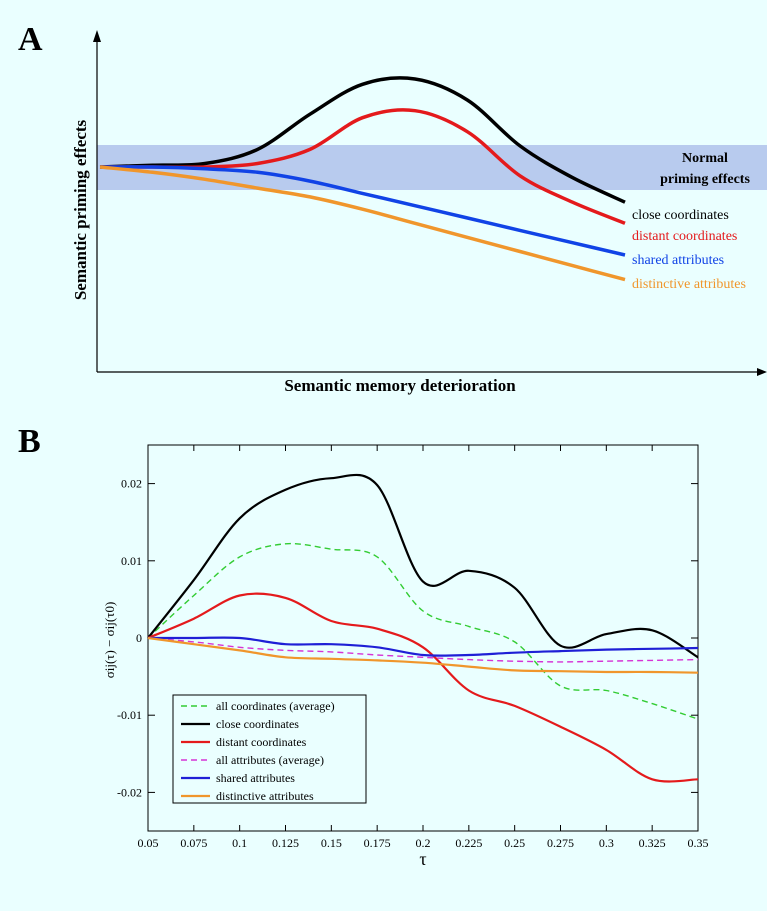 This screenshot has width=767, height=911. What do you see at coordinates (678, 260) in the screenshot?
I see `end-label-shared-attributes: shared attributes` at bounding box center [678, 260].